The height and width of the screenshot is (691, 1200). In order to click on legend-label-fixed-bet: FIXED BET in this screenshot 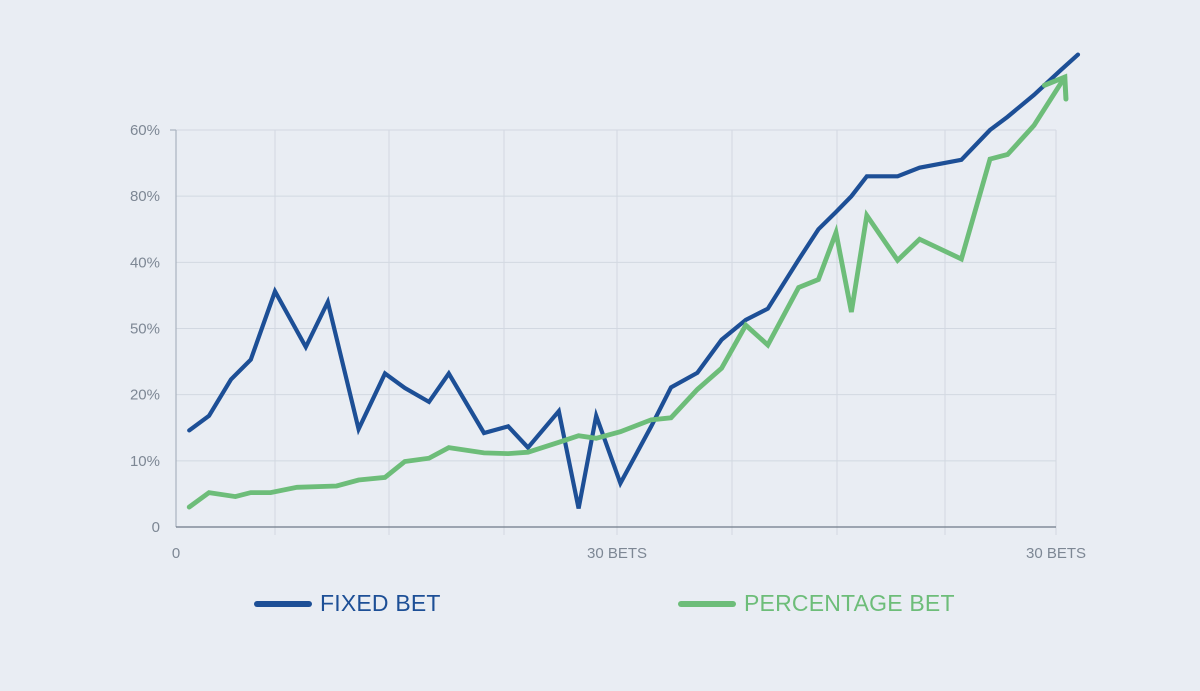, I will do `click(380, 603)`.